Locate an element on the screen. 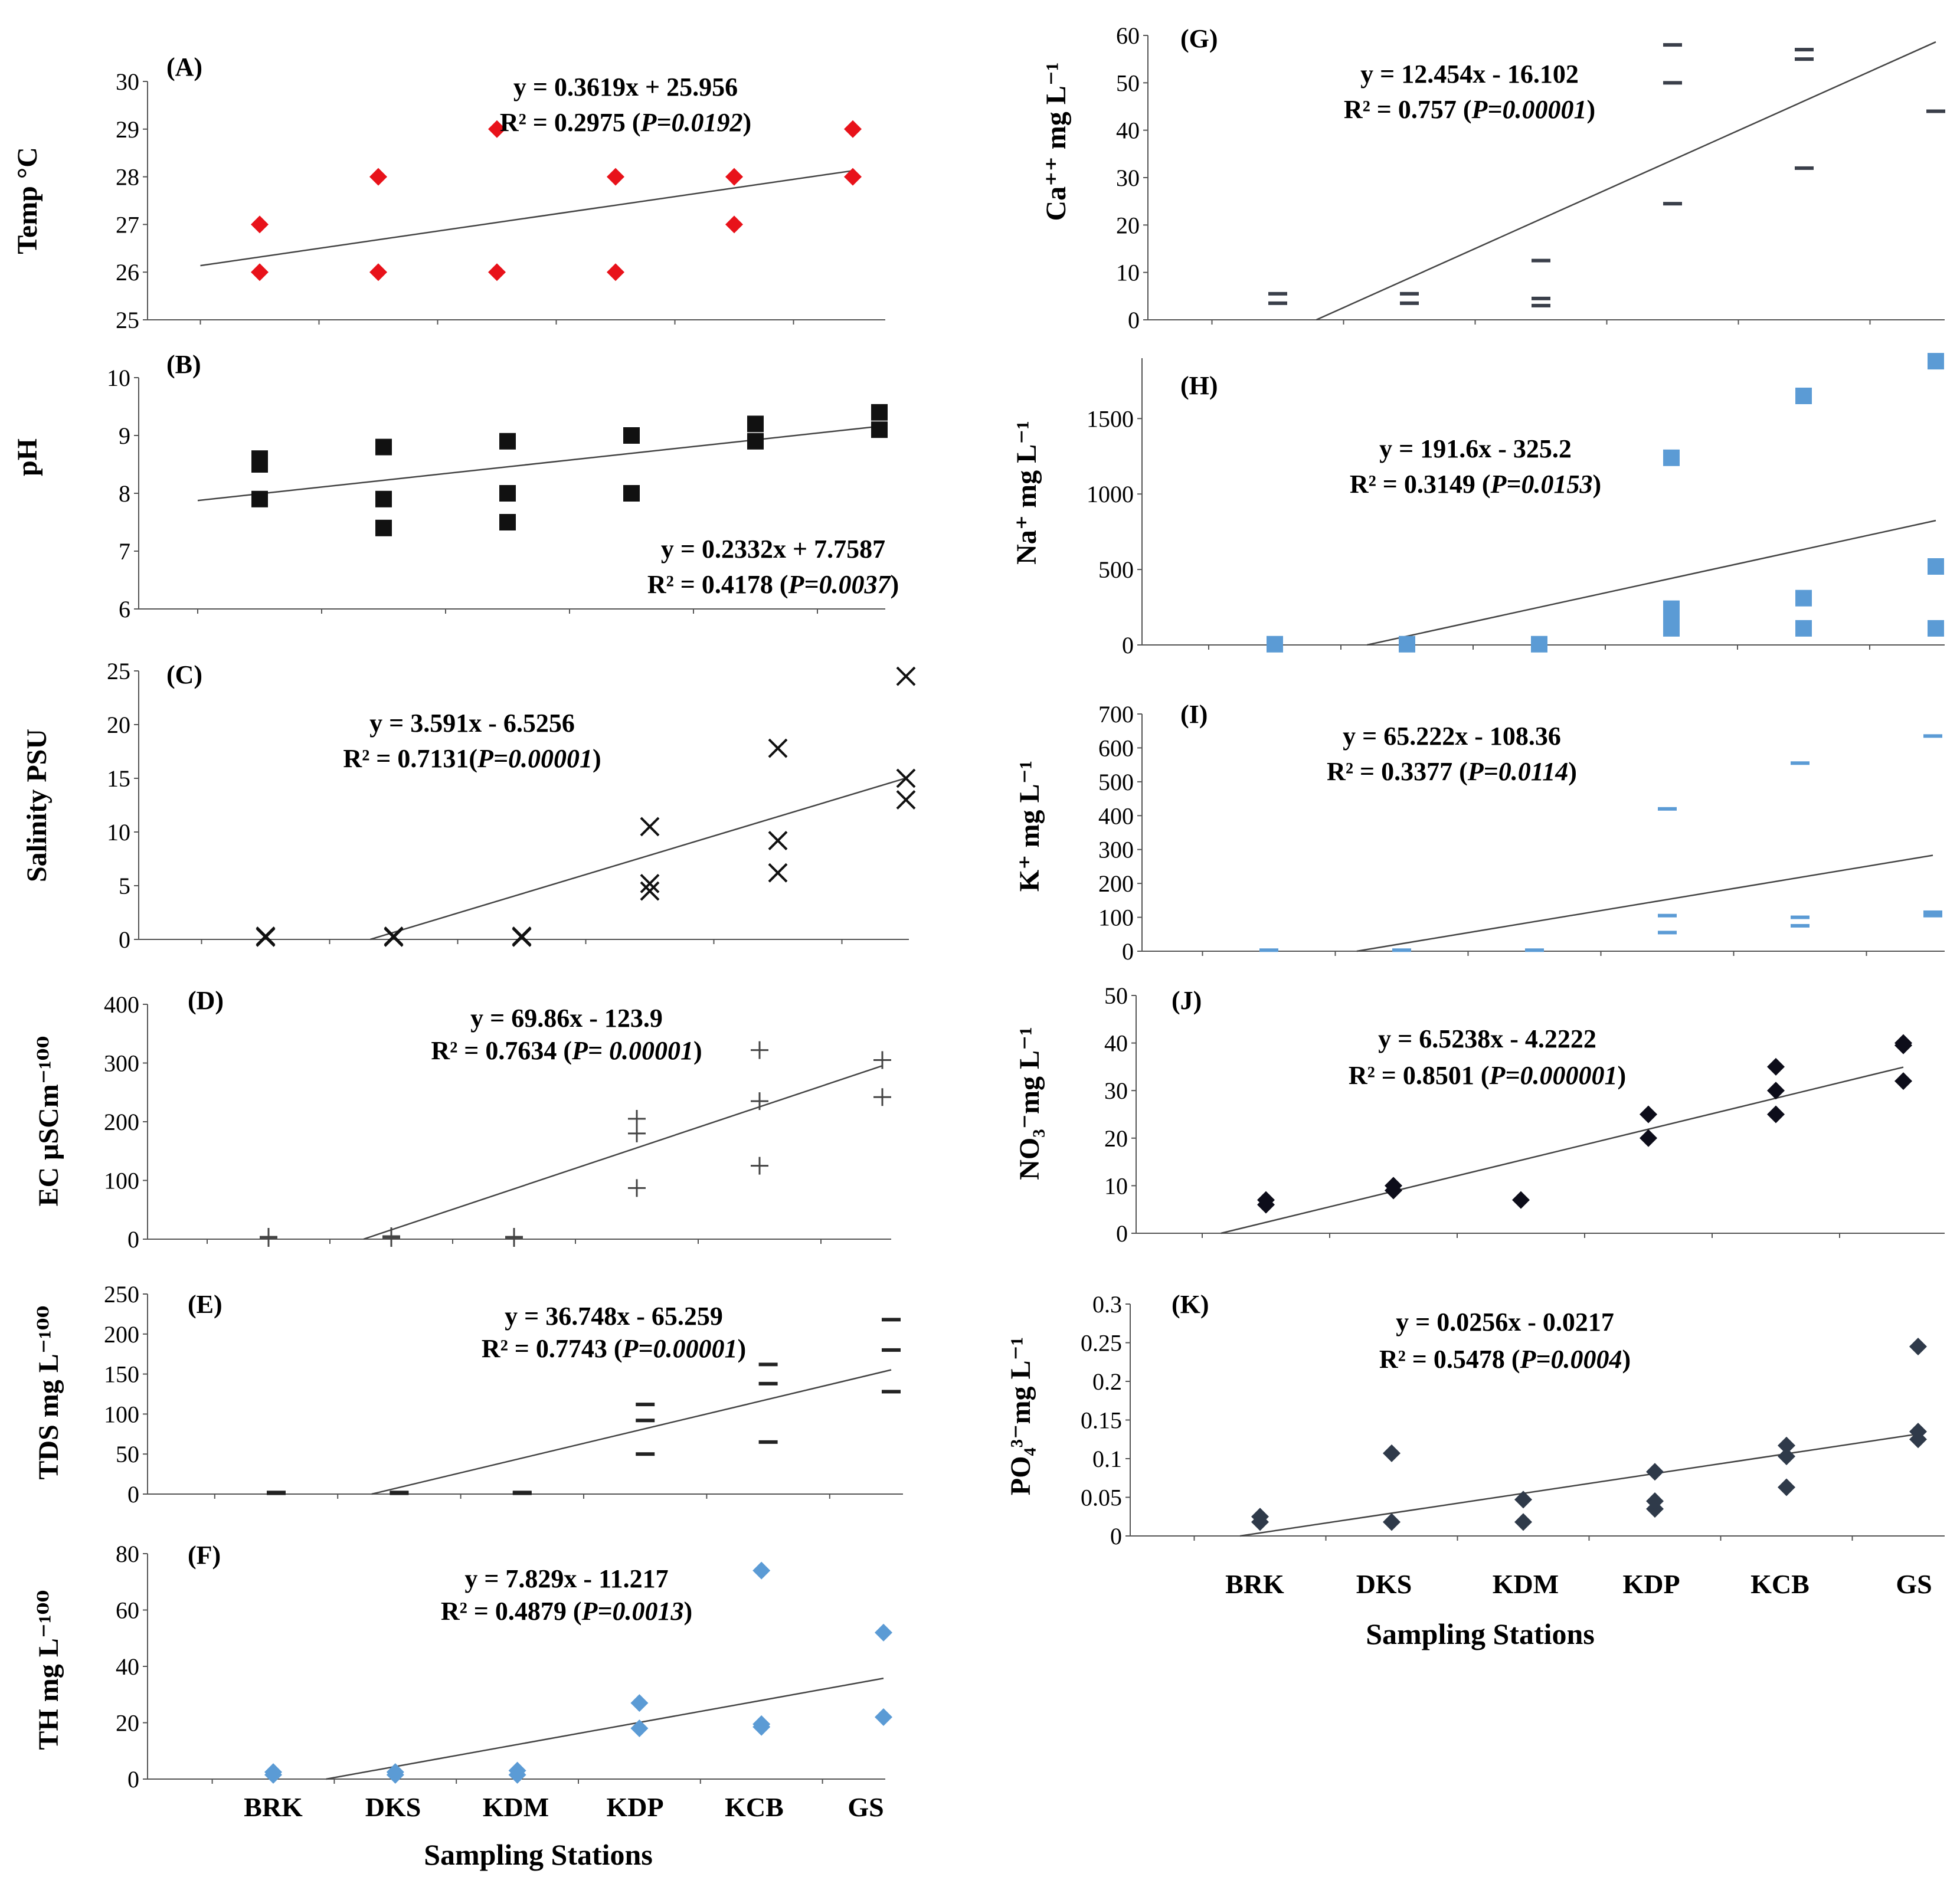 Image resolution: width=1960 pixels, height=1890 pixels. y-tick-label: 1500 is located at coordinates (1110, 418).